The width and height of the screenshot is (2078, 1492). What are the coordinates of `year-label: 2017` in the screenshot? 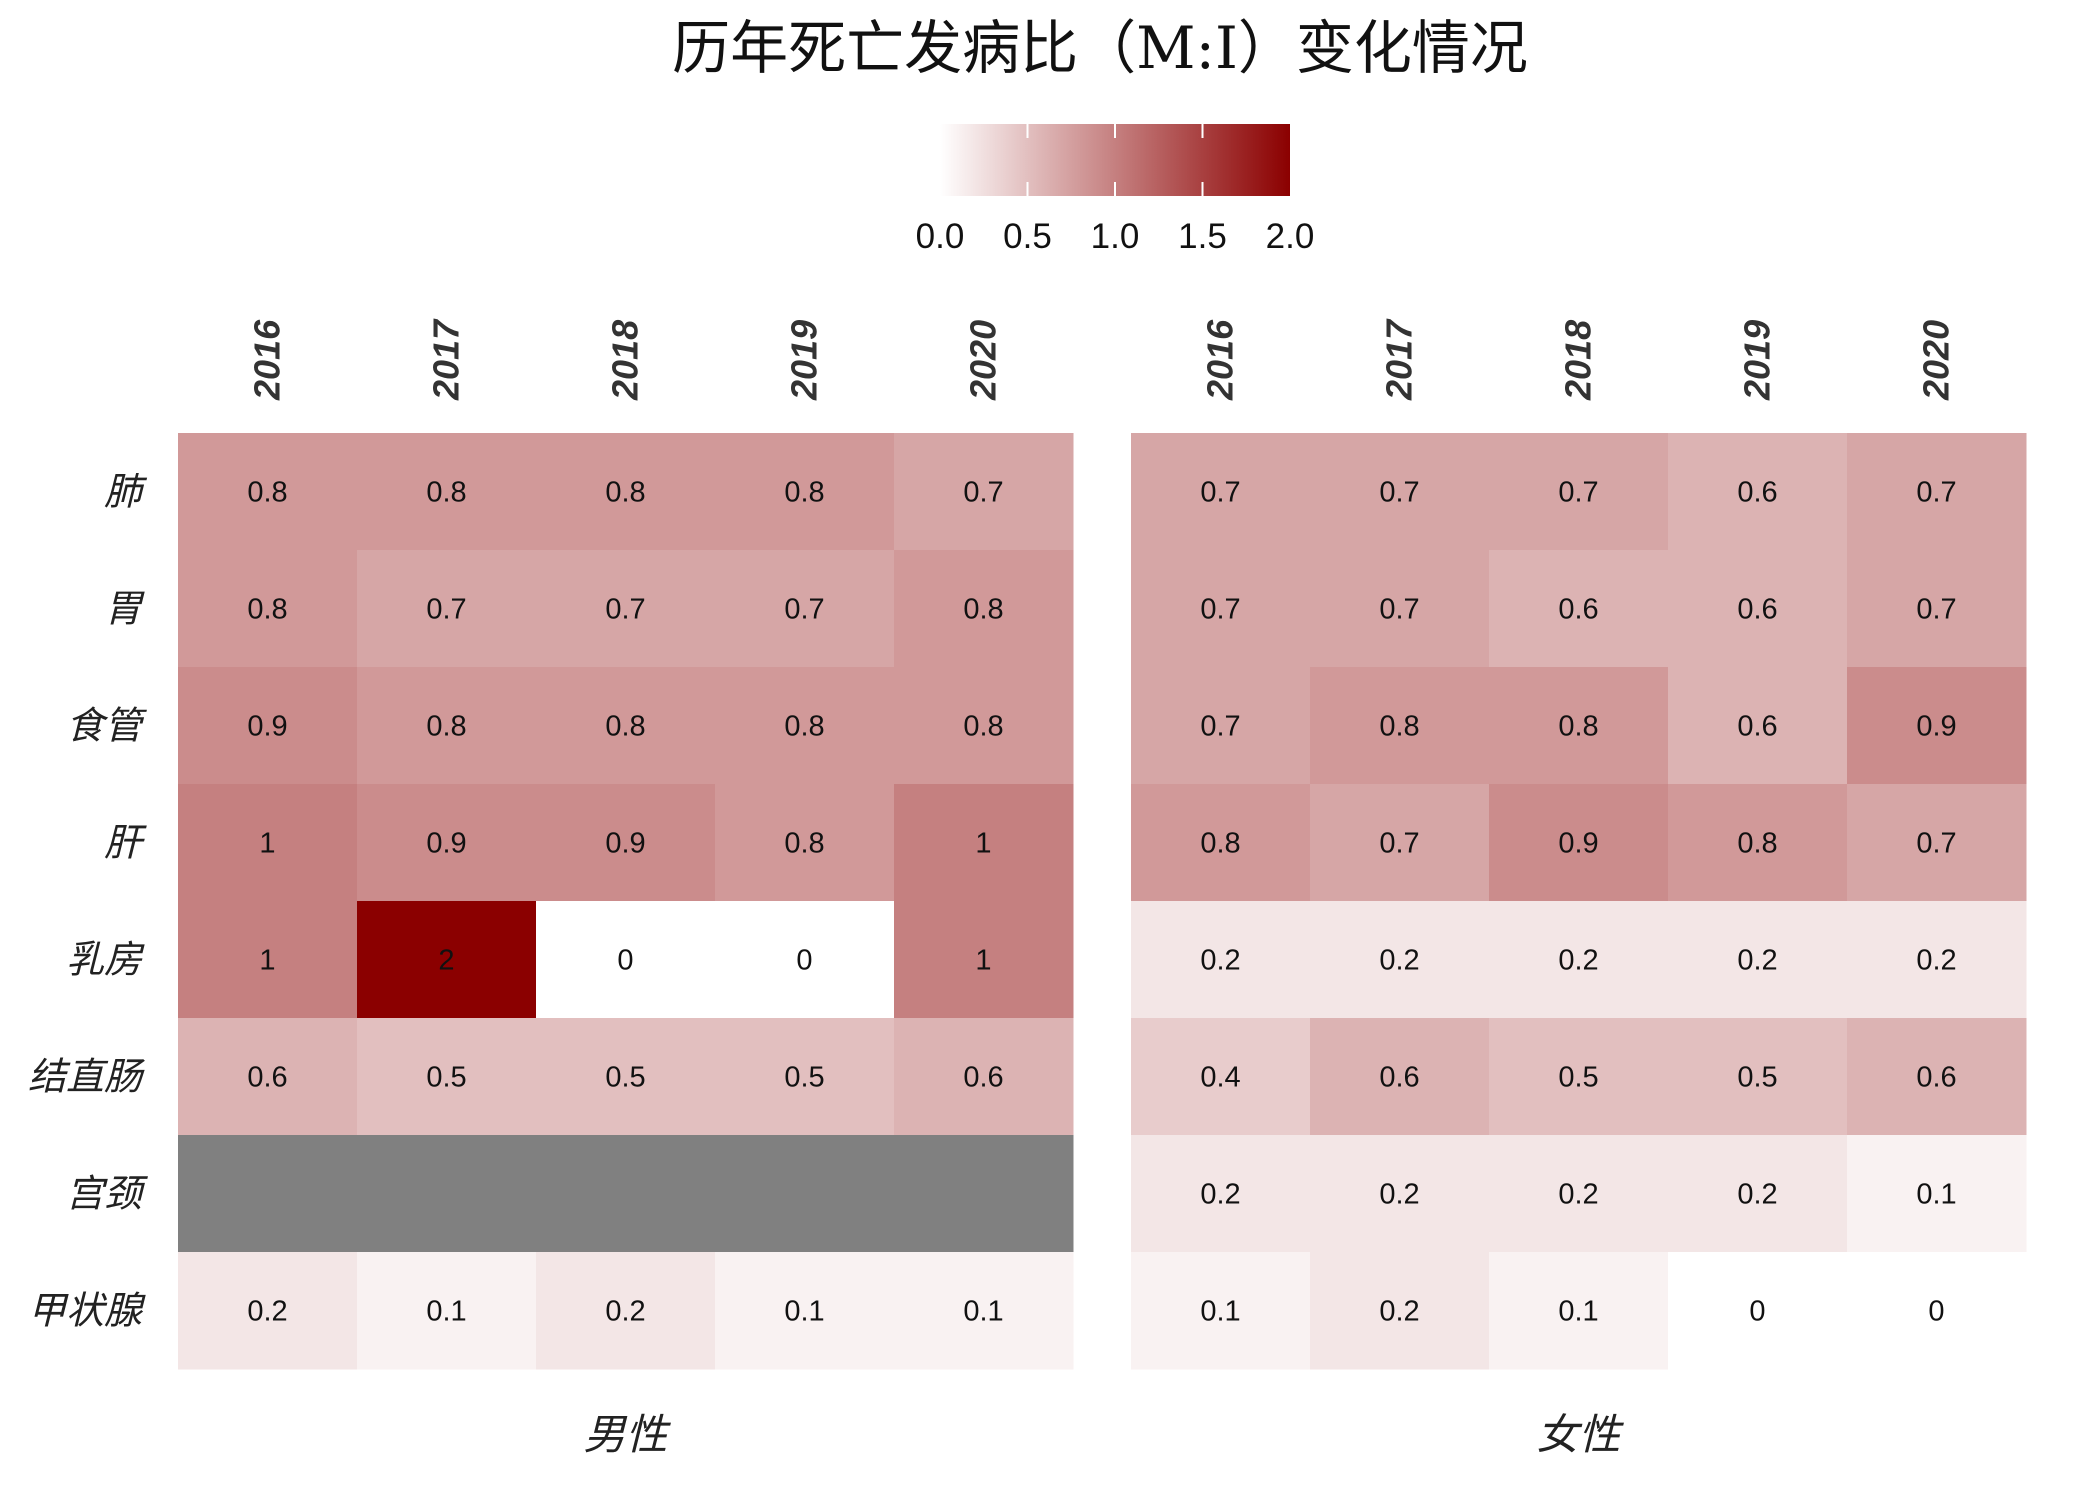 It's located at (1399, 359).